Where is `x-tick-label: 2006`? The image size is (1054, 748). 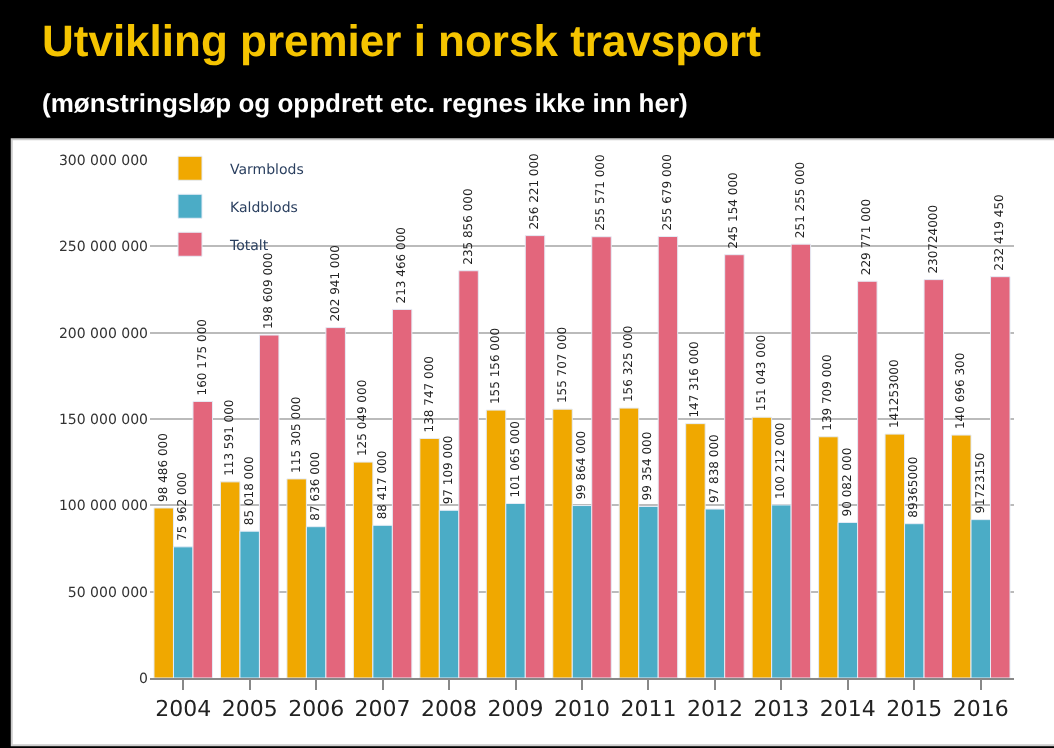 x-tick-label: 2006 is located at coordinates (316, 709).